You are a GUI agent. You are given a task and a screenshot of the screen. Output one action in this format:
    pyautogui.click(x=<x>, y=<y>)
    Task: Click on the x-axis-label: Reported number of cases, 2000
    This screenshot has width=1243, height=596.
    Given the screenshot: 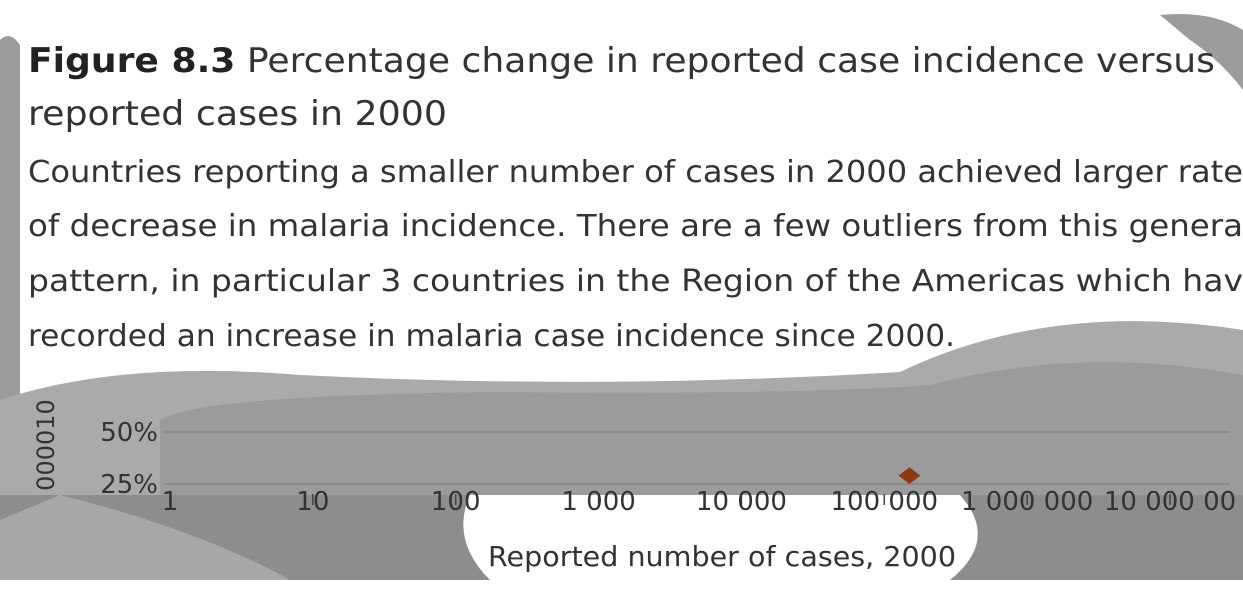 What is the action you would take?
    pyautogui.click(x=722, y=556)
    